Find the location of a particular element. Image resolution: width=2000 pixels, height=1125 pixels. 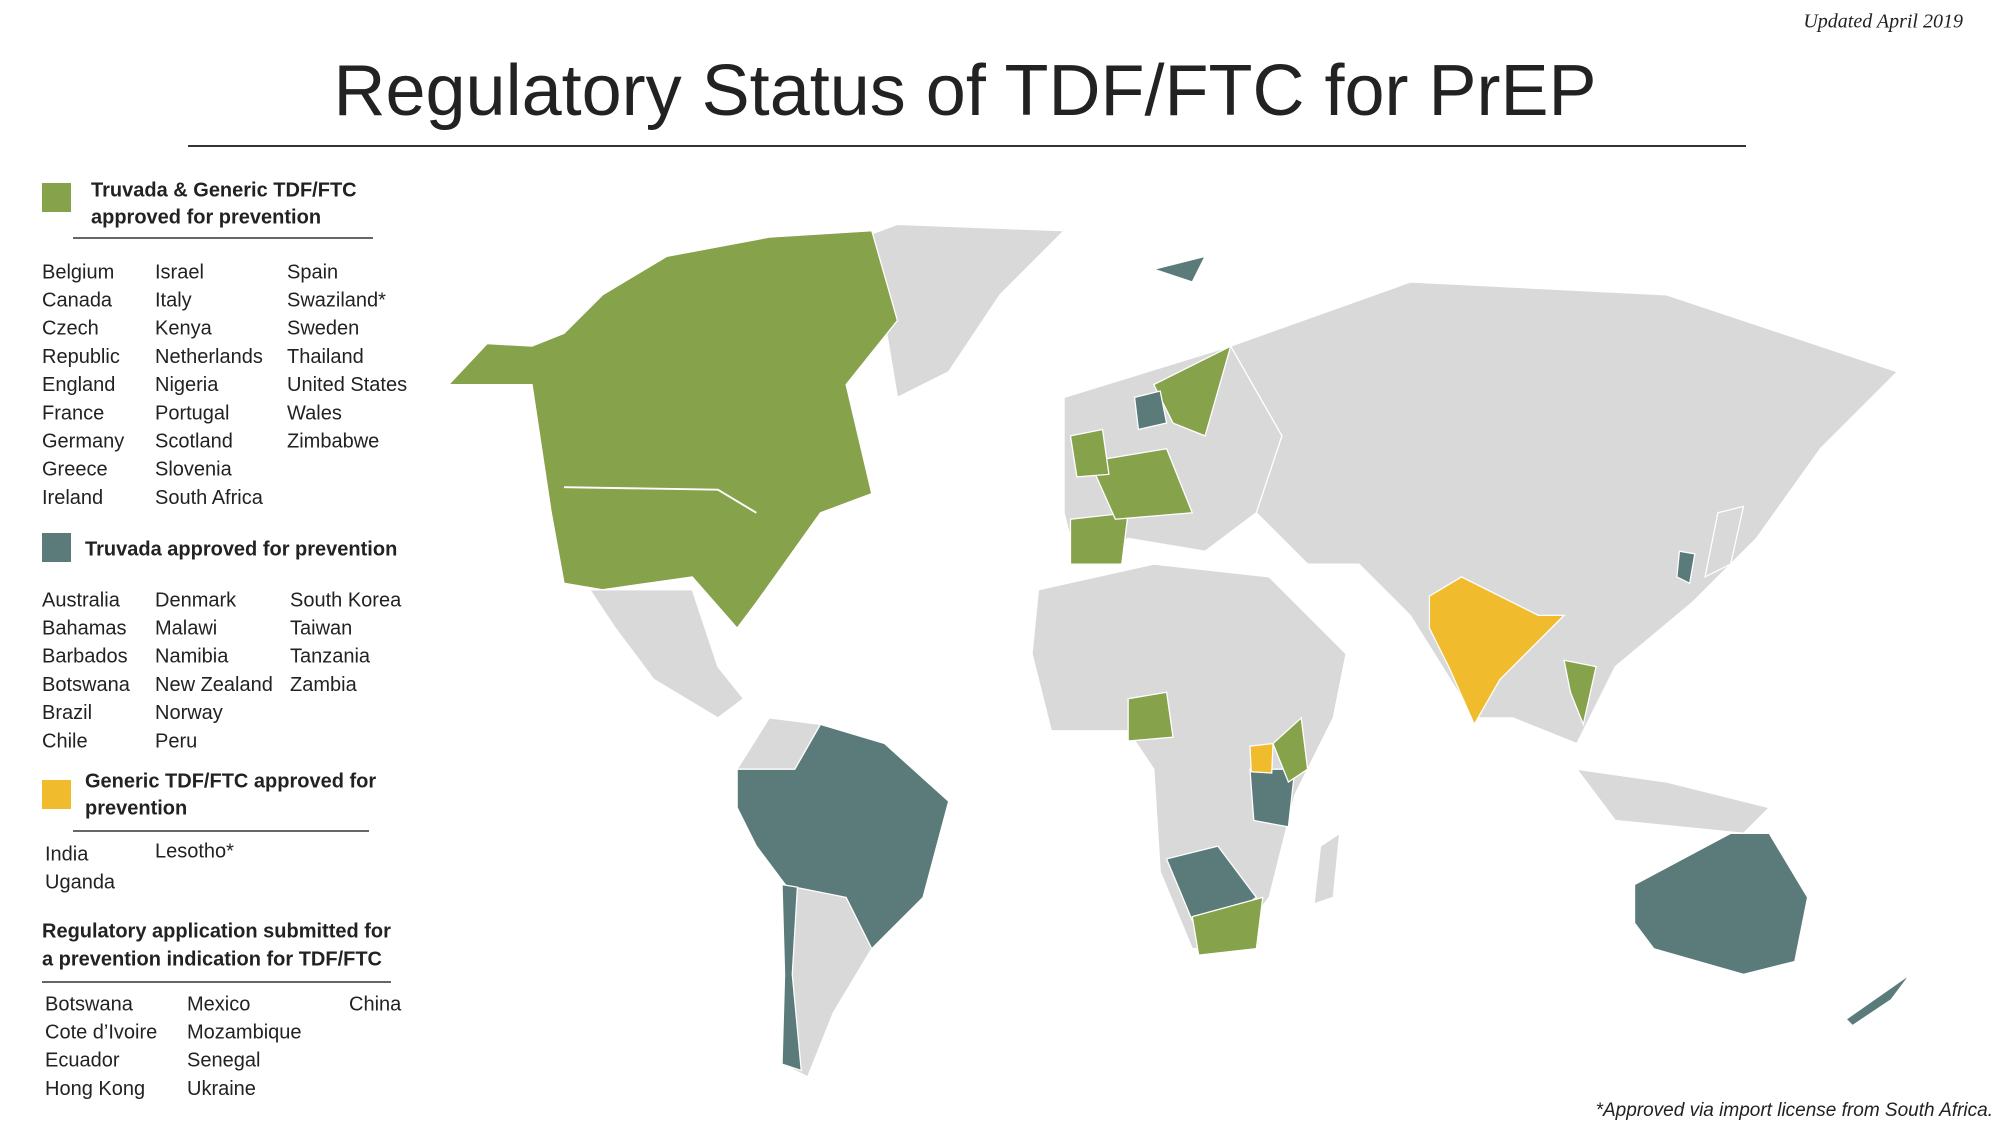

country-name: Czech is located at coordinates (70, 329).